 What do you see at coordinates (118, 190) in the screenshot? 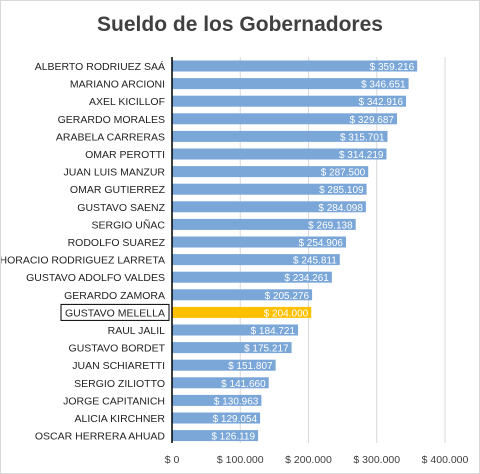
I see `category-label: OMAR GUTIERREZ` at bounding box center [118, 190].